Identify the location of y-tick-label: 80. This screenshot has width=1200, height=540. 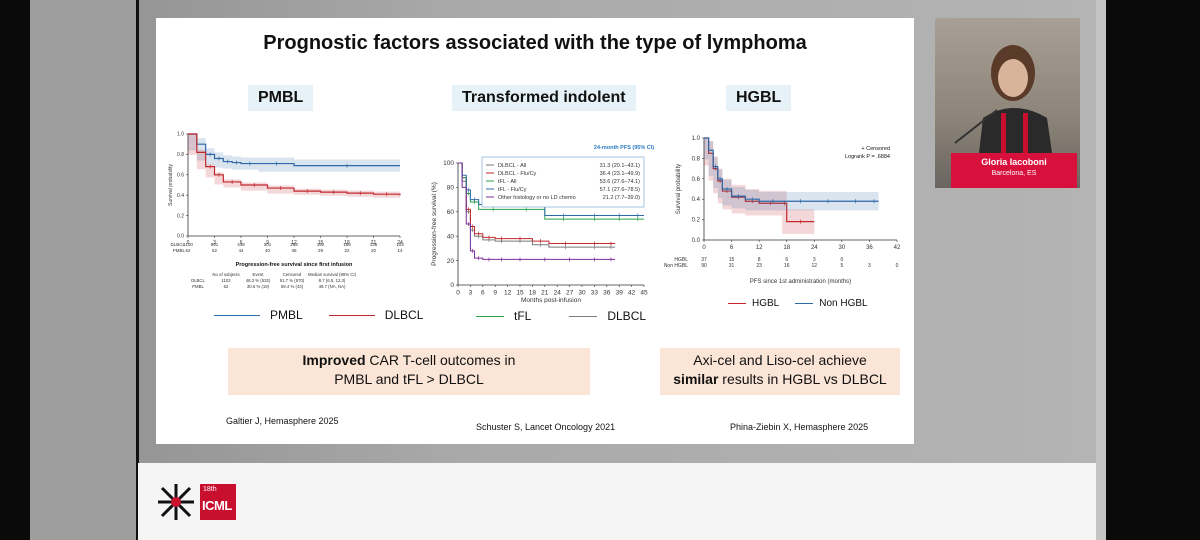
(451, 188).